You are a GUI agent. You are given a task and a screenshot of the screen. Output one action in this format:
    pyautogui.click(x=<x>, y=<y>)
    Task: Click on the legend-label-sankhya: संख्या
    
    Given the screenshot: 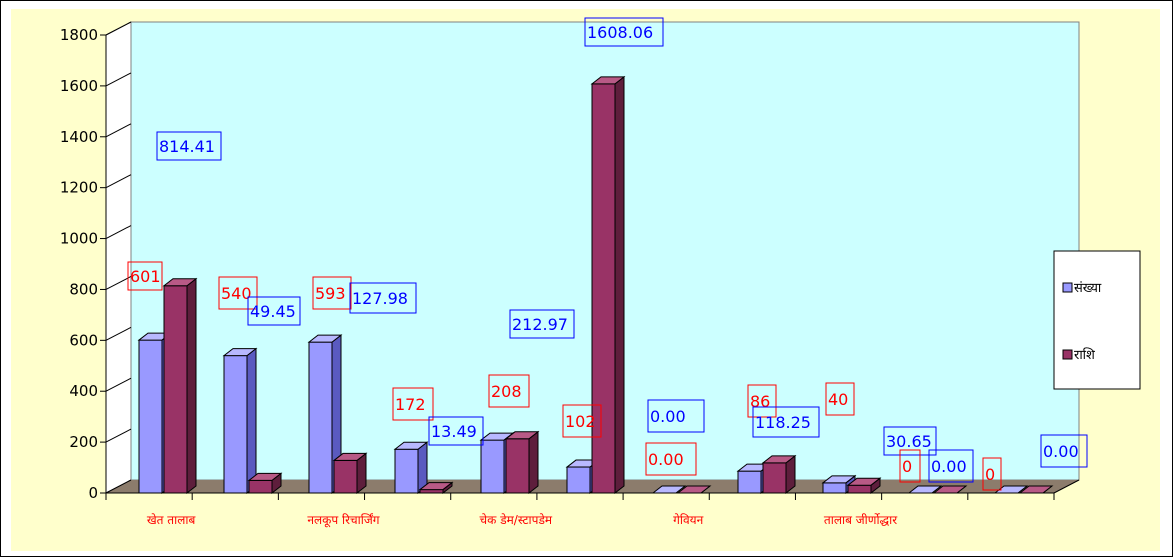 What is the action you would take?
    pyautogui.click(x=1088, y=288)
    